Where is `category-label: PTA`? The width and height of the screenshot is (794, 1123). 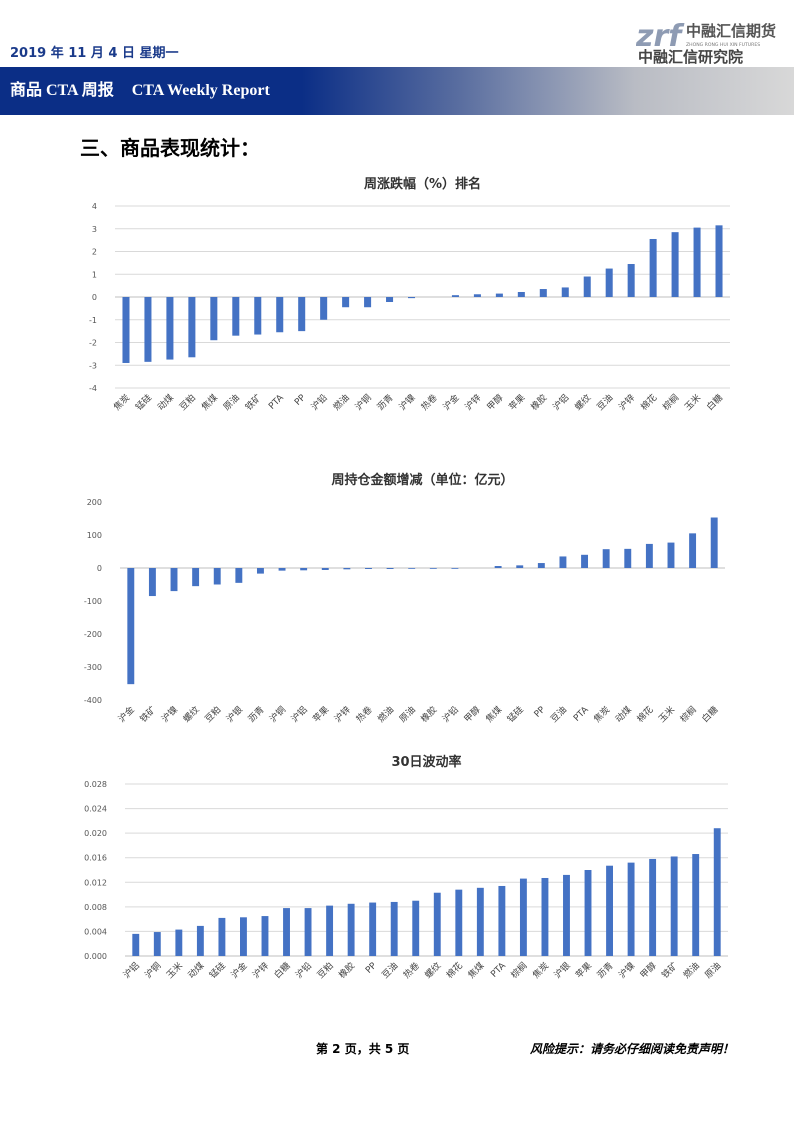 category-label: PTA is located at coordinates (498, 969).